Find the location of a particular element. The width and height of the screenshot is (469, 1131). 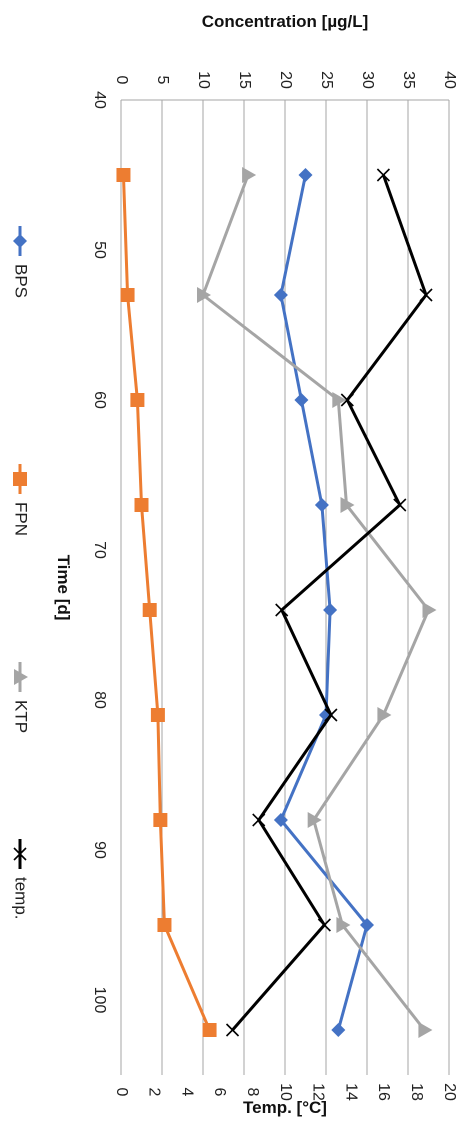

legend: BPS FPN KTP temp. is located at coordinates (21, 573).